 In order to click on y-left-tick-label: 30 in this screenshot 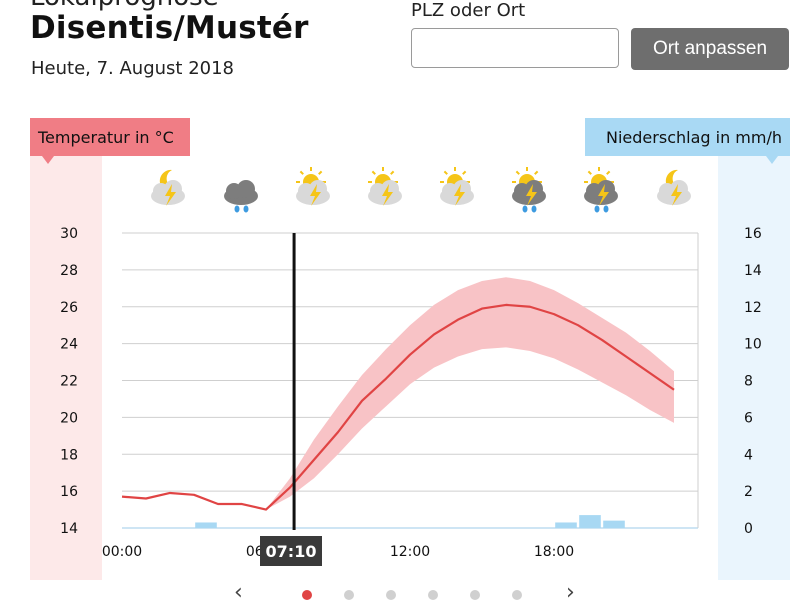, I will do `click(69, 234)`.